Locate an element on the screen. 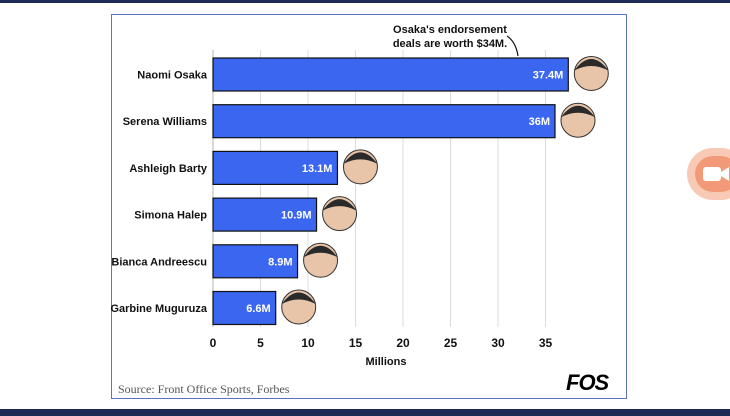  category-label: Garbine Muguruza is located at coordinates (158, 309).